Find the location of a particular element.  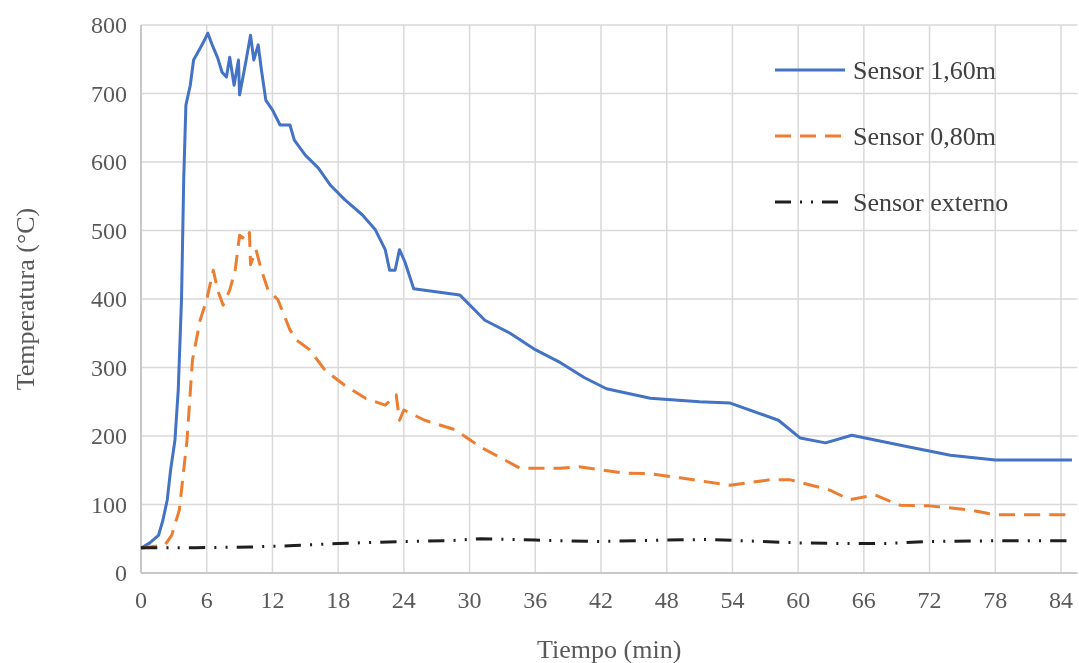

y-tick-label: 200 is located at coordinates (109, 436).